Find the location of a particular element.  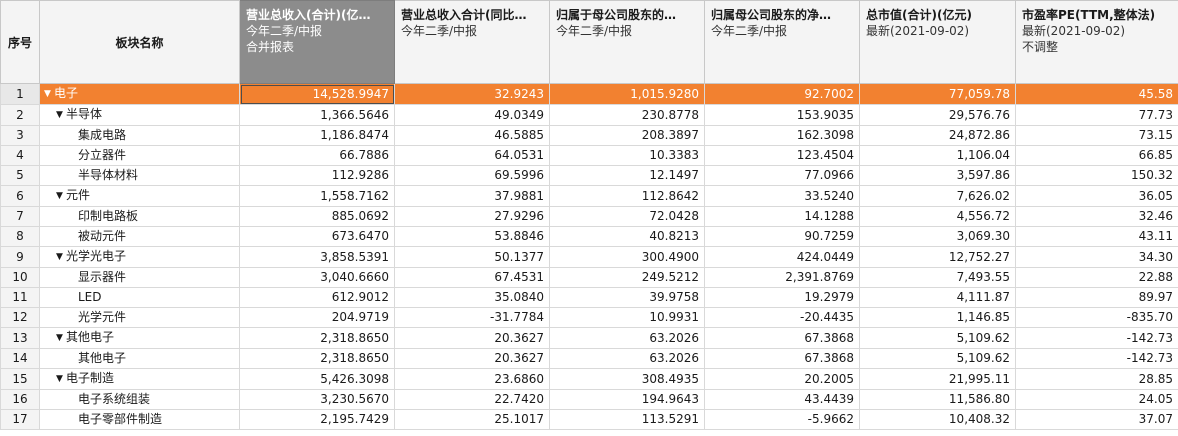

row-name-cell: 印制电路板 is located at coordinates (139, 216).